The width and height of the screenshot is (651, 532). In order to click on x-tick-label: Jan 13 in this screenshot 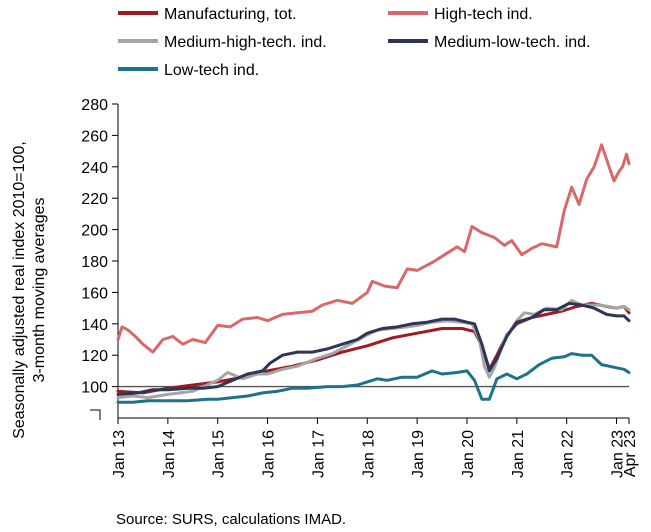, I will do `click(119, 454)`.